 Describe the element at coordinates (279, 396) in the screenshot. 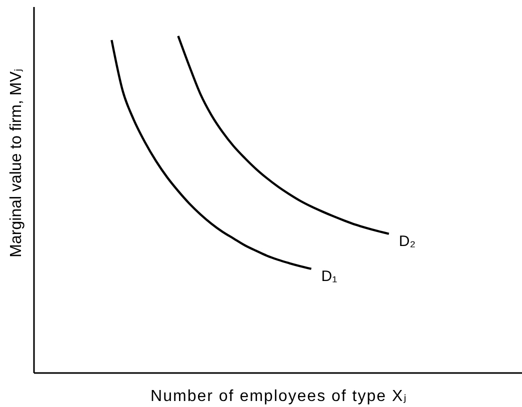

I see `x-axis-title: Number of employees of type Xⱼ` at that location.